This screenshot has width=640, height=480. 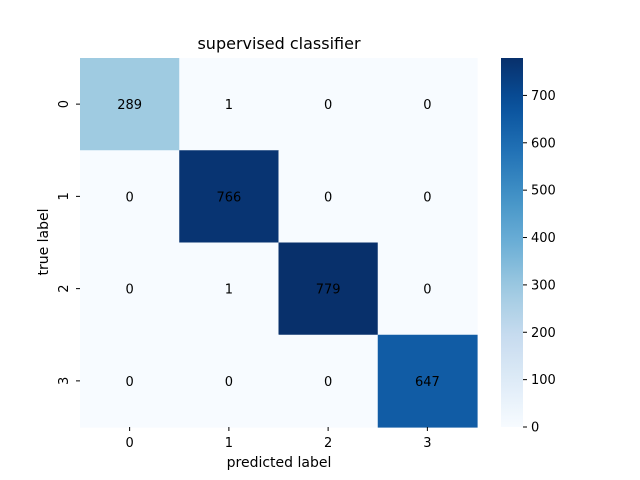 What do you see at coordinates (528, 247) in the screenshot?
I see `colorbar: 0 100 200 300 400 500 600 700` at bounding box center [528, 247].